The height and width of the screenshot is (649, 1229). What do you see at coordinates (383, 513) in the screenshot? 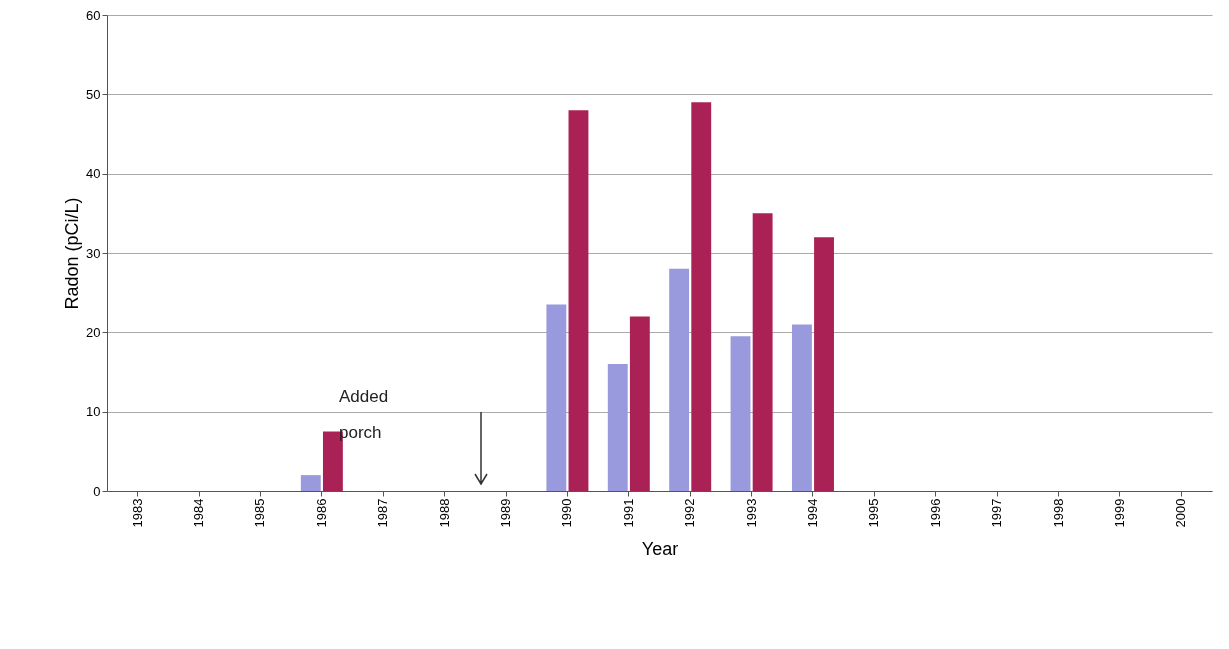
I see `x-tick-label: 1987` at bounding box center [383, 513].